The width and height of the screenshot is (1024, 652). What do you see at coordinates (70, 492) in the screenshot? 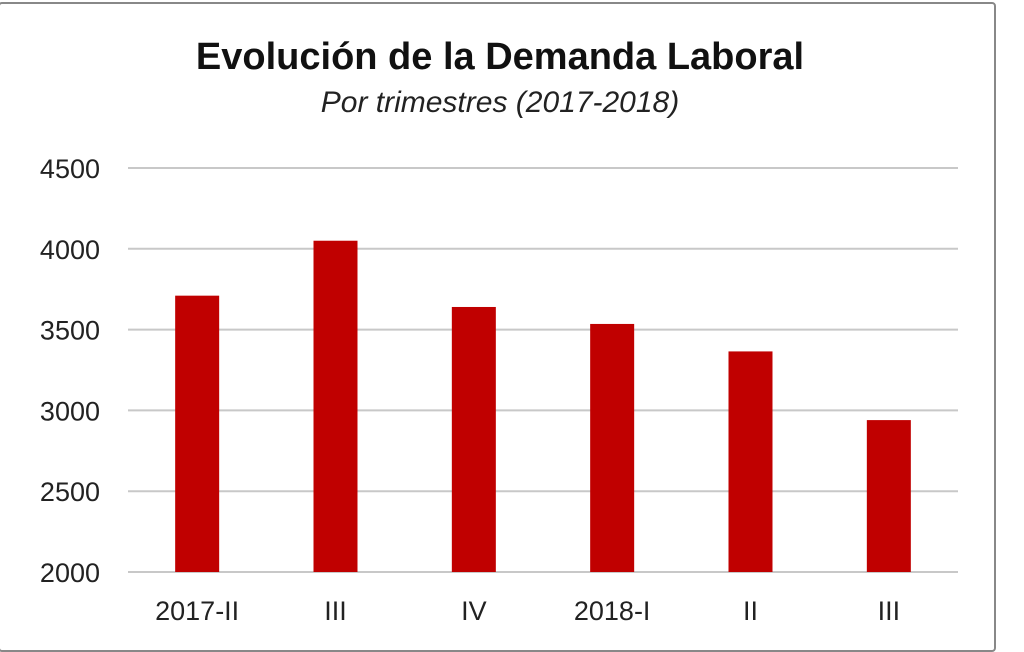
I see `y-tick-label: 2500` at bounding box center [70, 492].